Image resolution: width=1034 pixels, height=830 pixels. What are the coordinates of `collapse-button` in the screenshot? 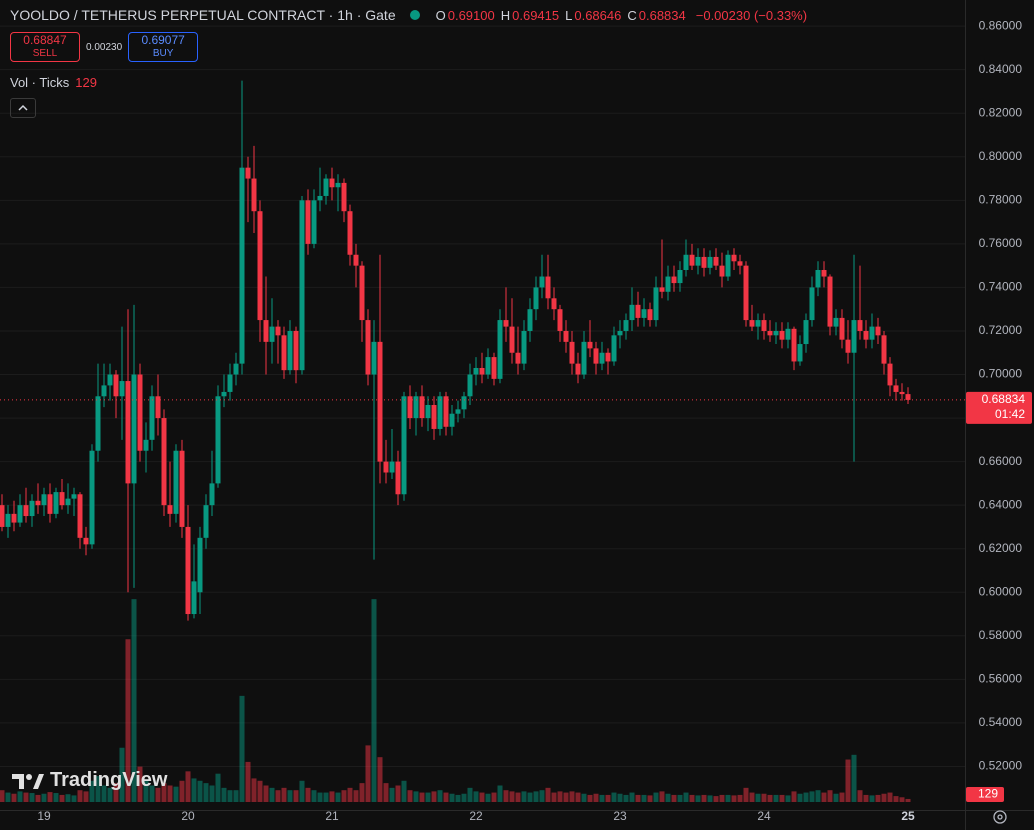 It's located at (23, 108).